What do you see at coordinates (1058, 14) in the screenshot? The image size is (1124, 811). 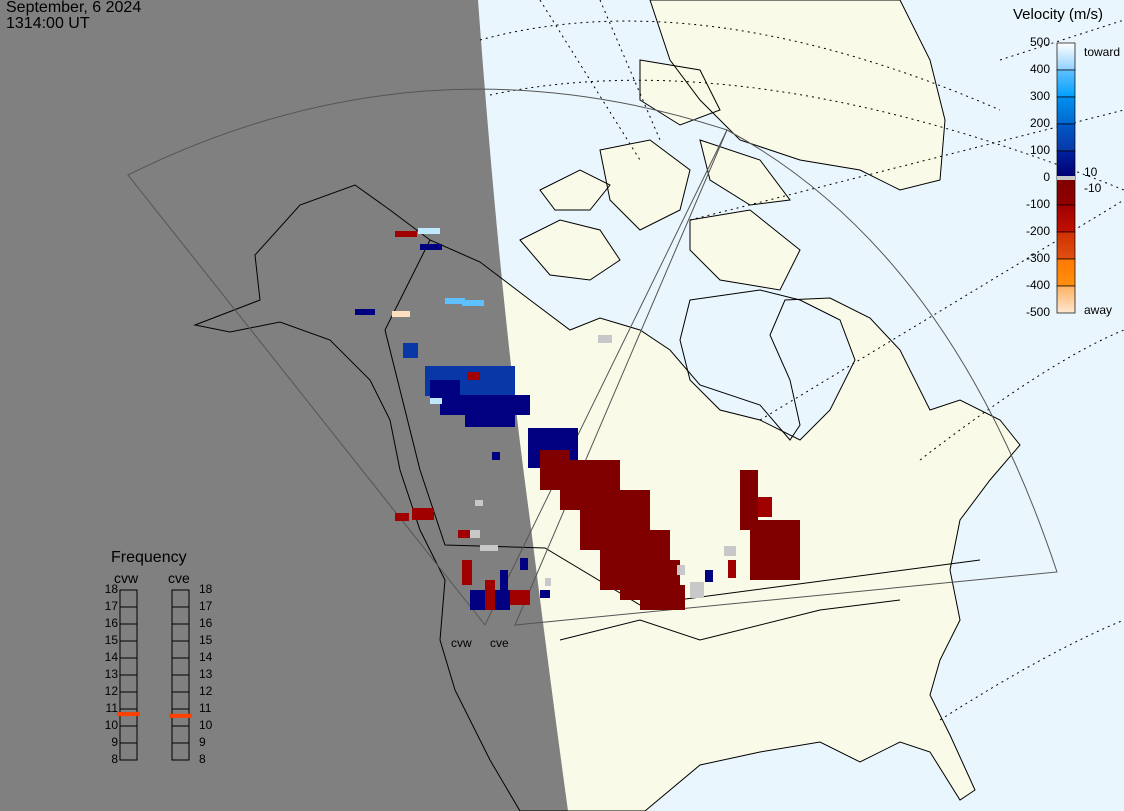 I see `colorbar-title: Velocity (m/s)` at bounding box center [1058, 14].